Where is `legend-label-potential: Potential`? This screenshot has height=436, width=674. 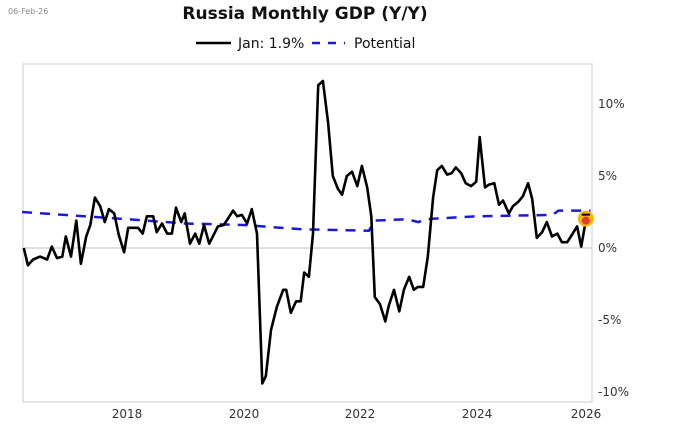
legend-label-potential: Potential is located at coordinates (384, 44).